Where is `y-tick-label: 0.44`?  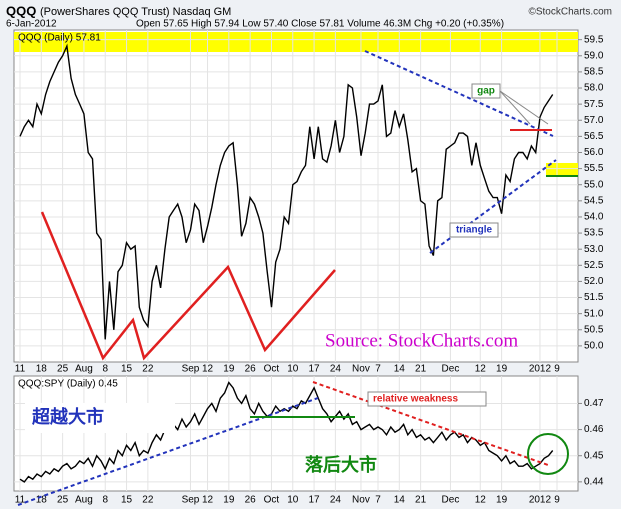
y-tick-label: 0.44 is located at coordinates (594, 481).